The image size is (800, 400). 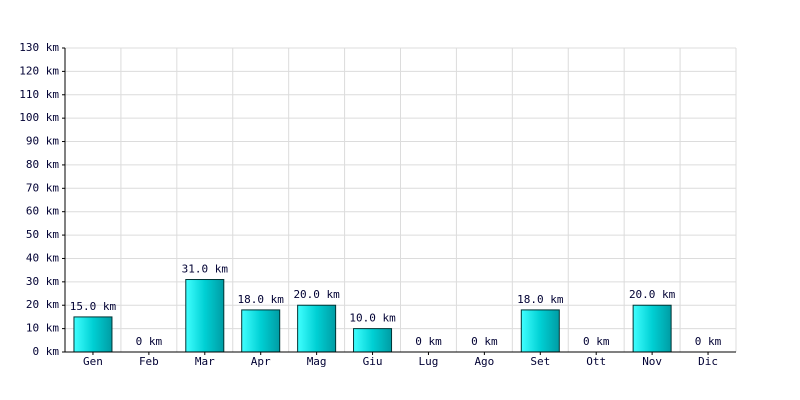 What do you see at coordinates (540, 361) in the screenshot?
I see `x-tick-label: Set` at bounding box center [540, 361].